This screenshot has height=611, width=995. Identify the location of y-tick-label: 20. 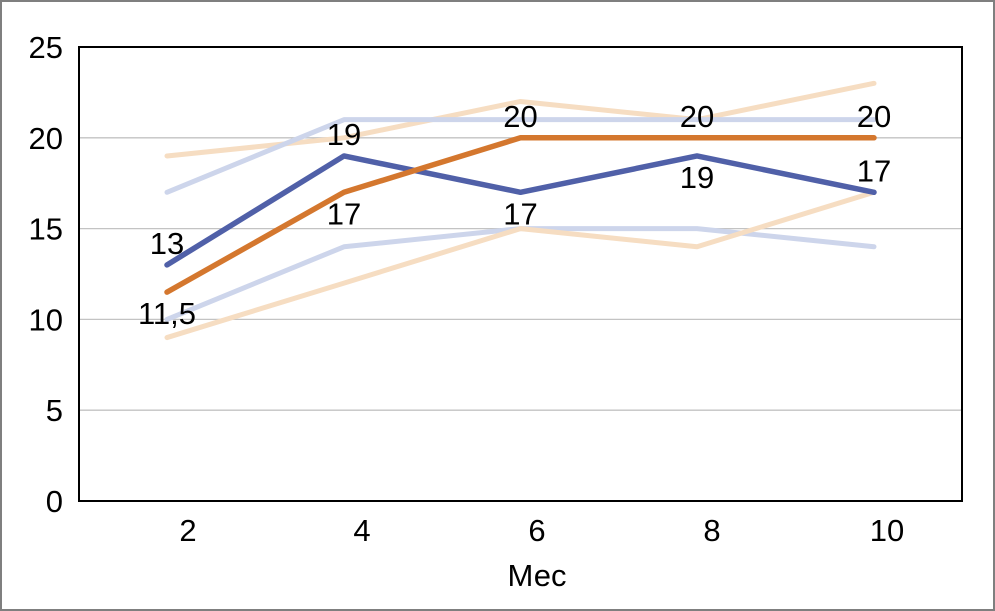
(46, 138).